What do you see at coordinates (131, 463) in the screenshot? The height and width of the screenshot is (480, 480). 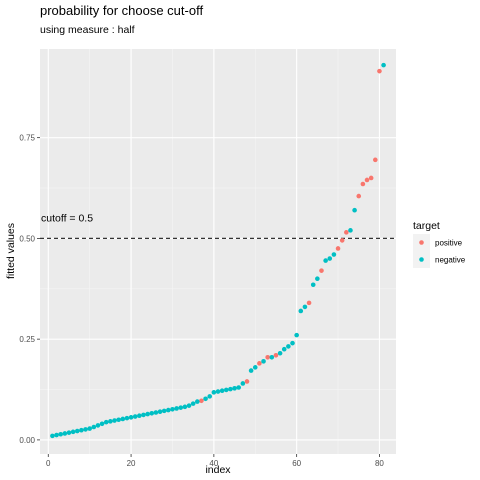 I see `x-tick-label: 20` at bounding box center [131, 463].